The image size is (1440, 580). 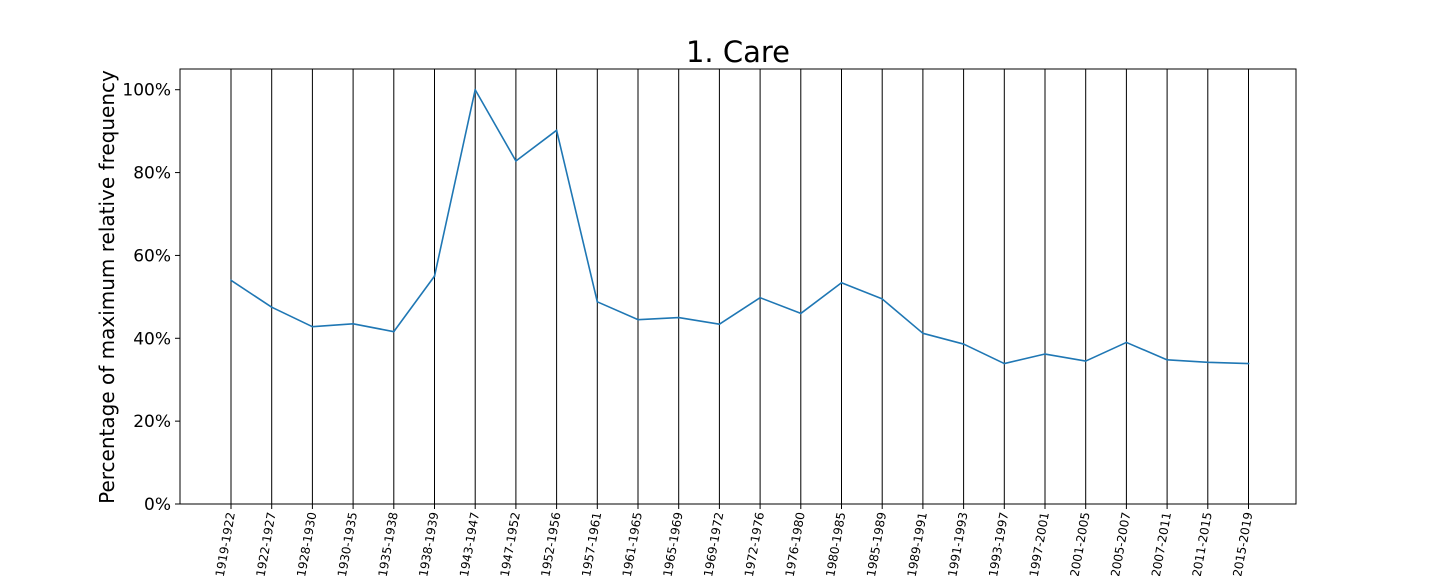 What do you see at coordinates (152, 174) in the screenshot?
I see `y-tick-label: 80%` at bounding box center [152, 174].